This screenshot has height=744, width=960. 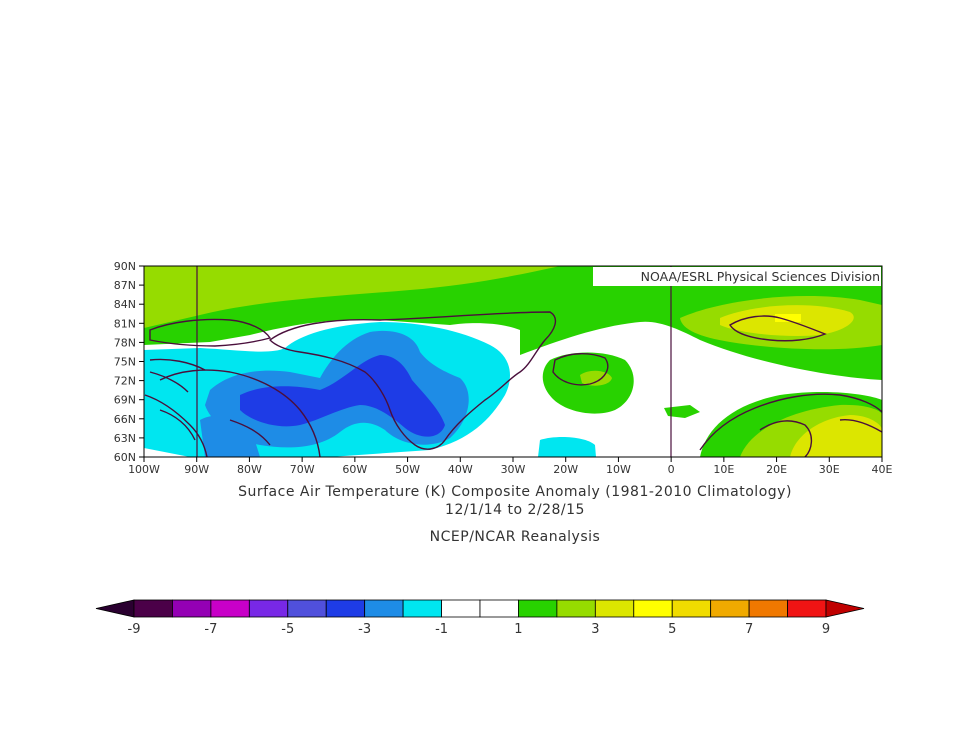 I want to click on scandinavia-coast, so click(x=790, y=425).